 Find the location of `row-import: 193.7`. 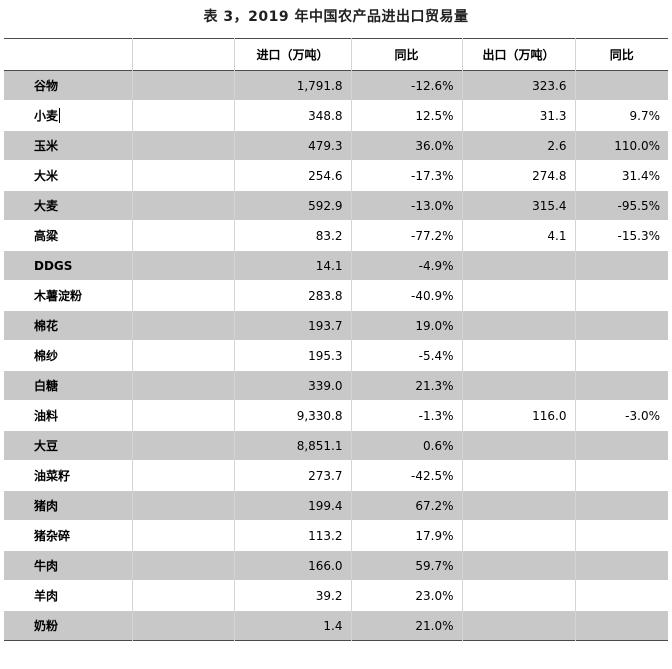

row-import: 193.7 is located at coordinates (293, 325).